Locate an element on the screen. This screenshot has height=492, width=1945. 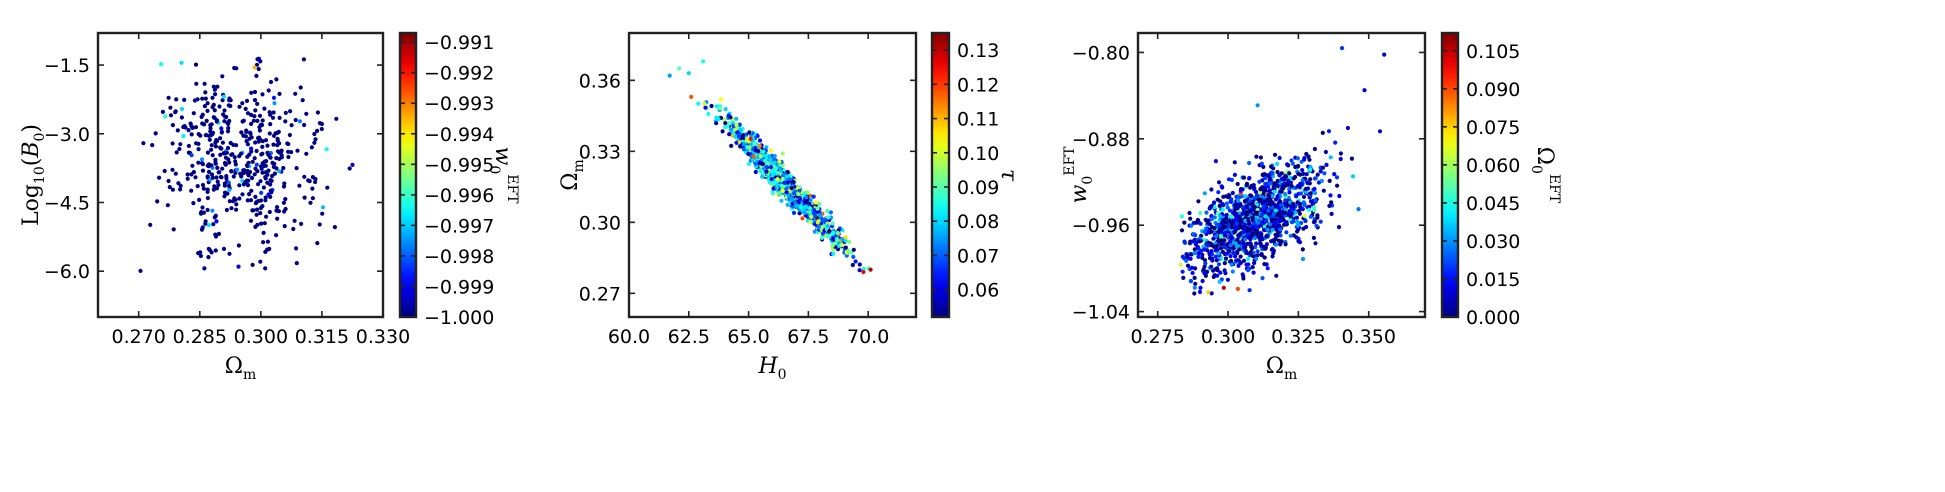
x-tick-label: 65.0 is located at coordinates (748, 337).